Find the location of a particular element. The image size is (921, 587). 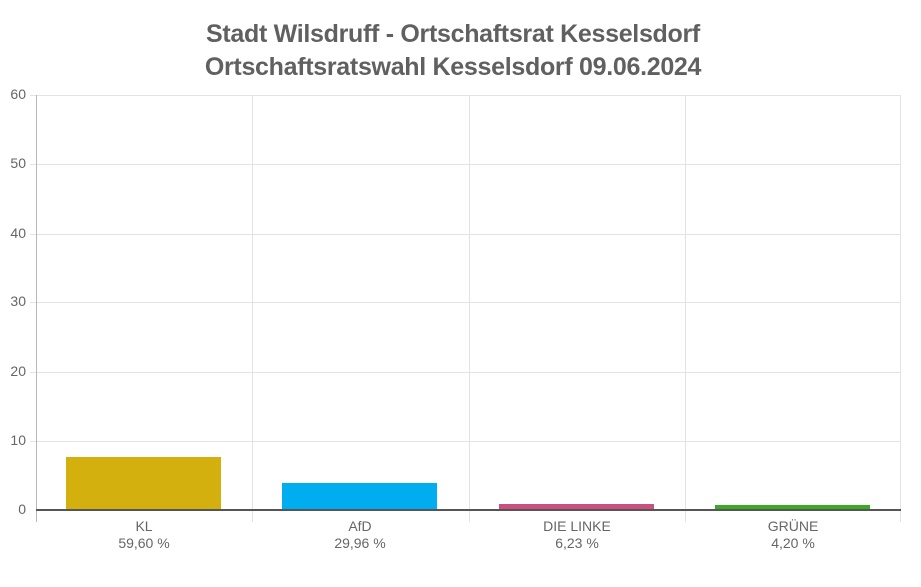

y-tick-label: 40 is located at coordinates (18, 233).